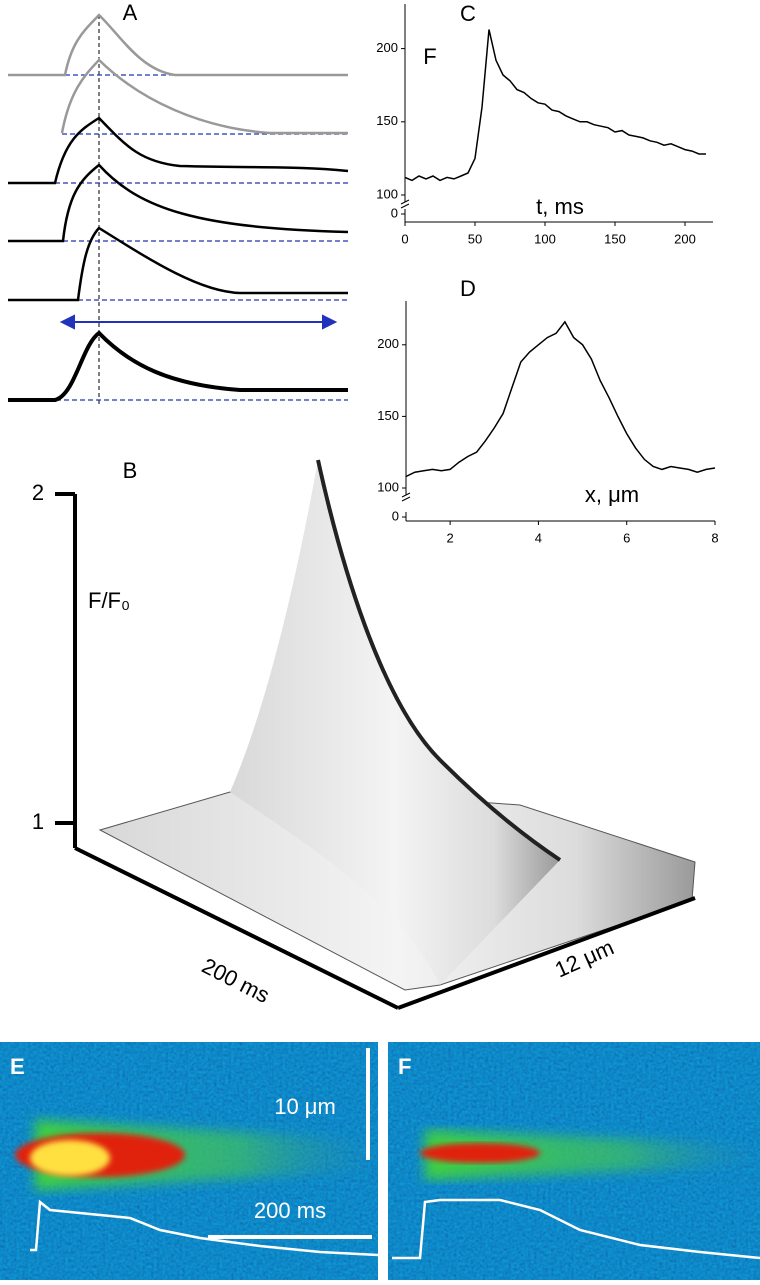  I want to click on baselines, so click(178, 237).